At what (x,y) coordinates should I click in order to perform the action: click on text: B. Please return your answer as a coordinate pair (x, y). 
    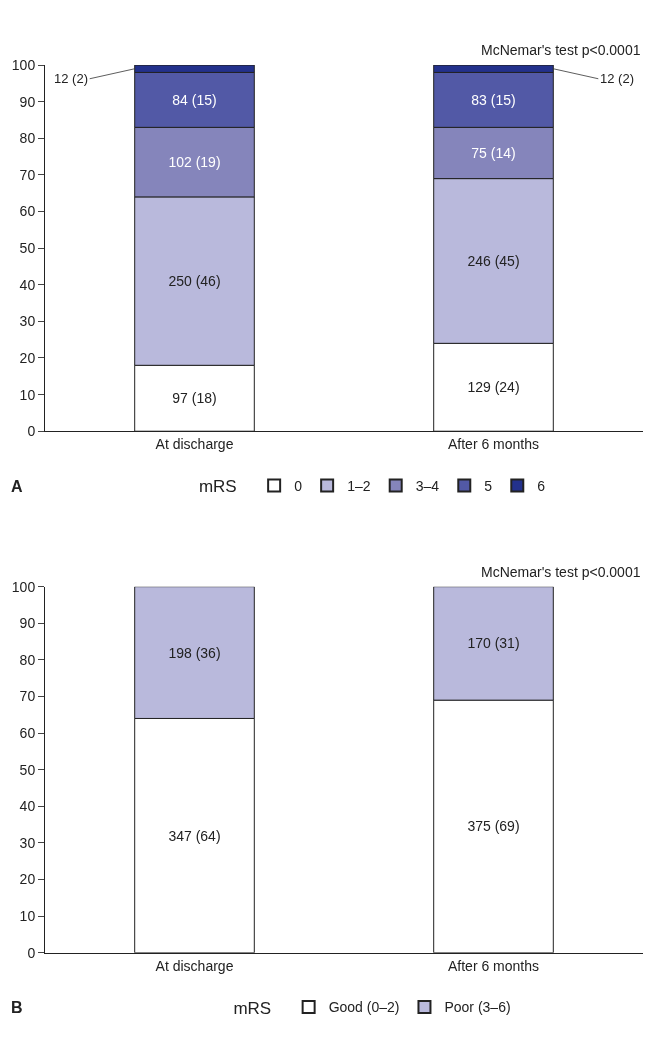
    Looking at the image, I should click on (17, 1007).